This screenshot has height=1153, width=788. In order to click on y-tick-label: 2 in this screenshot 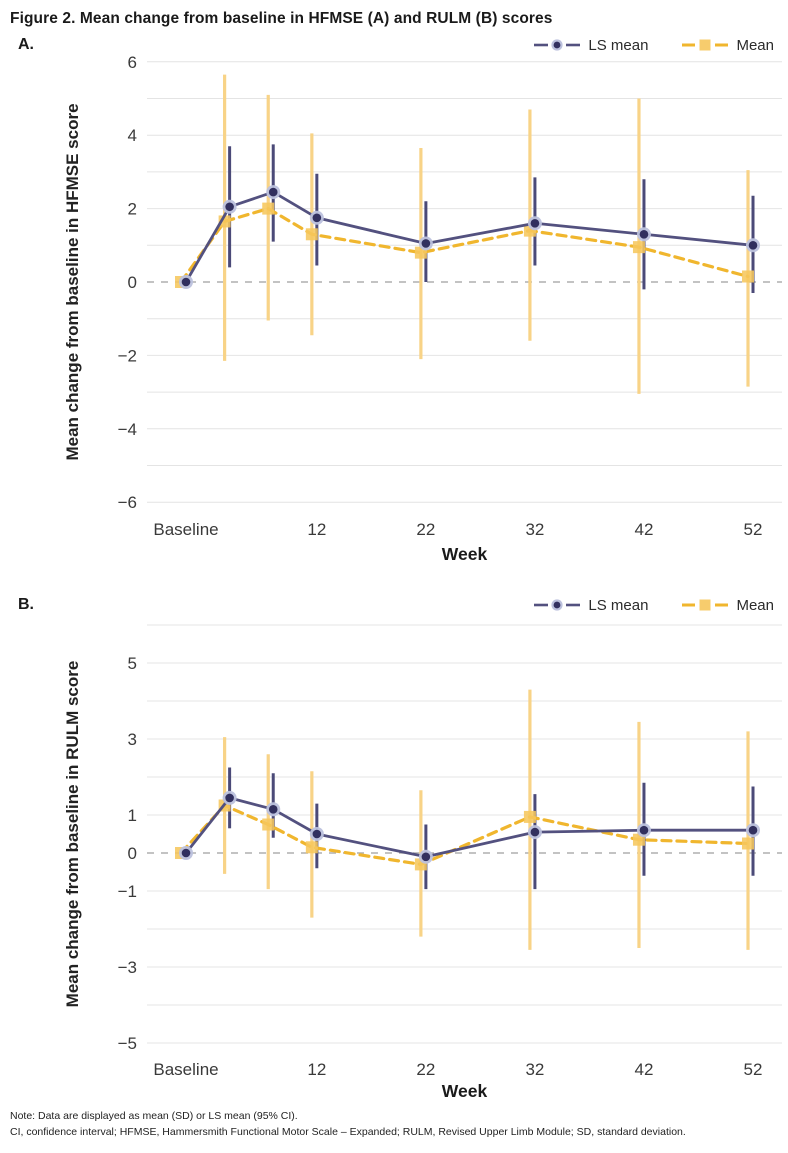, I will do `click(132, 209)`.